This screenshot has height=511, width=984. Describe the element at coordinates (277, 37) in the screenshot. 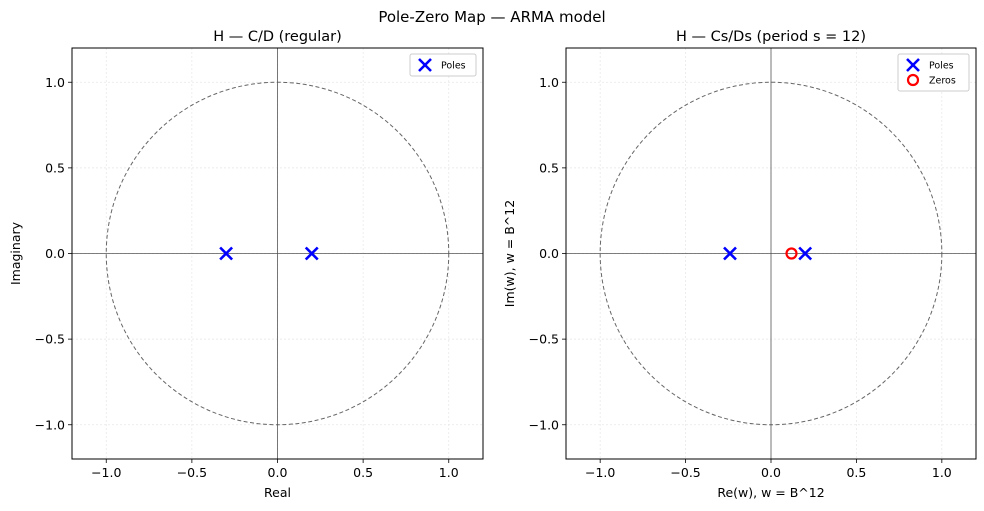

I see `chart-title: H — C/D (regular)` at that location.